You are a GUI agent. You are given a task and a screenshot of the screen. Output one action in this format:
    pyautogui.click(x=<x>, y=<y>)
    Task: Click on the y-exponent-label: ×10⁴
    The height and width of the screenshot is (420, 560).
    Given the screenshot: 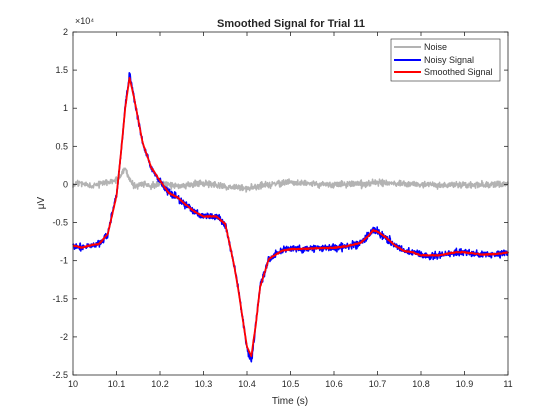 What is the action you would take?
    pyautogui.click(x=84, y=21)
    